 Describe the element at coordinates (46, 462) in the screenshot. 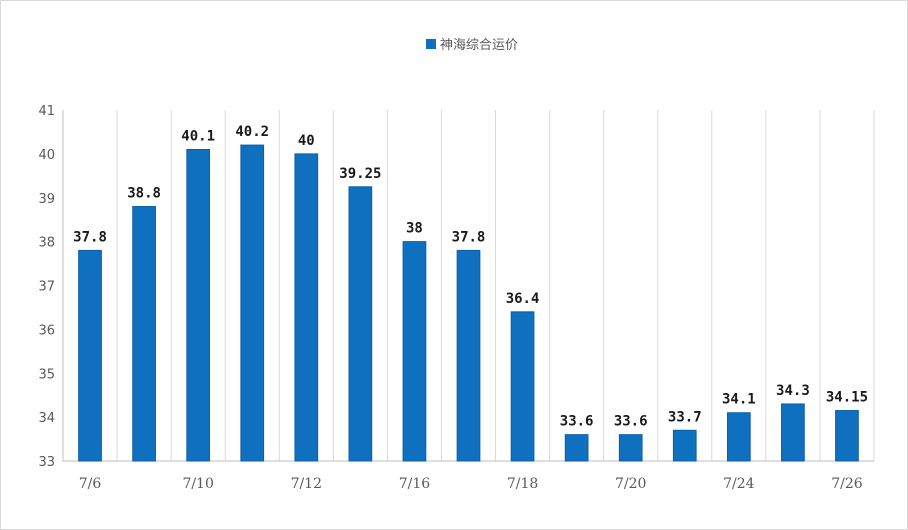

I see `y-tick-label: 33` at that location.